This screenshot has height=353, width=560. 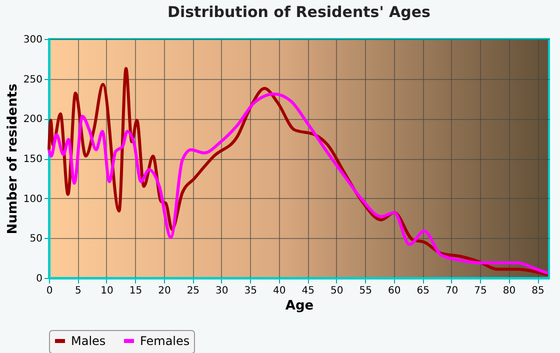 What do you see at coordinates (39, 279) in the screenshot?
I see `y-tick-label: 0` at bounding box center [39, 279].